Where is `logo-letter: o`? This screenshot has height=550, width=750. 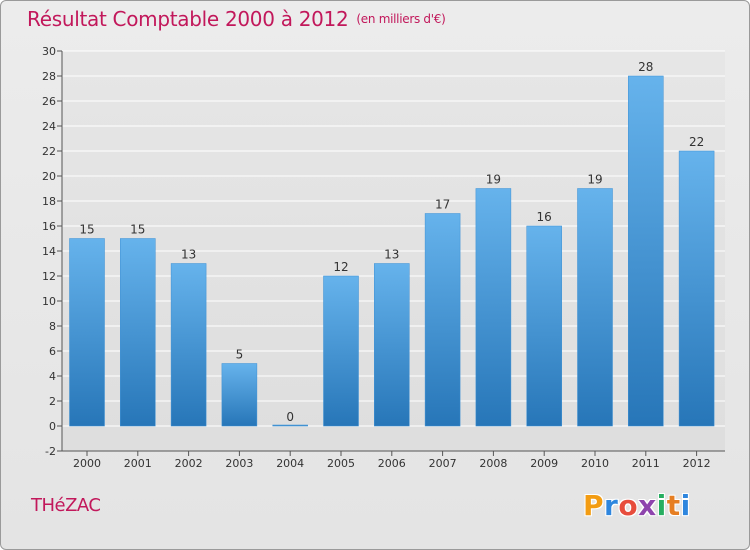
logo-letter: o is located at coordinates (628, 505).